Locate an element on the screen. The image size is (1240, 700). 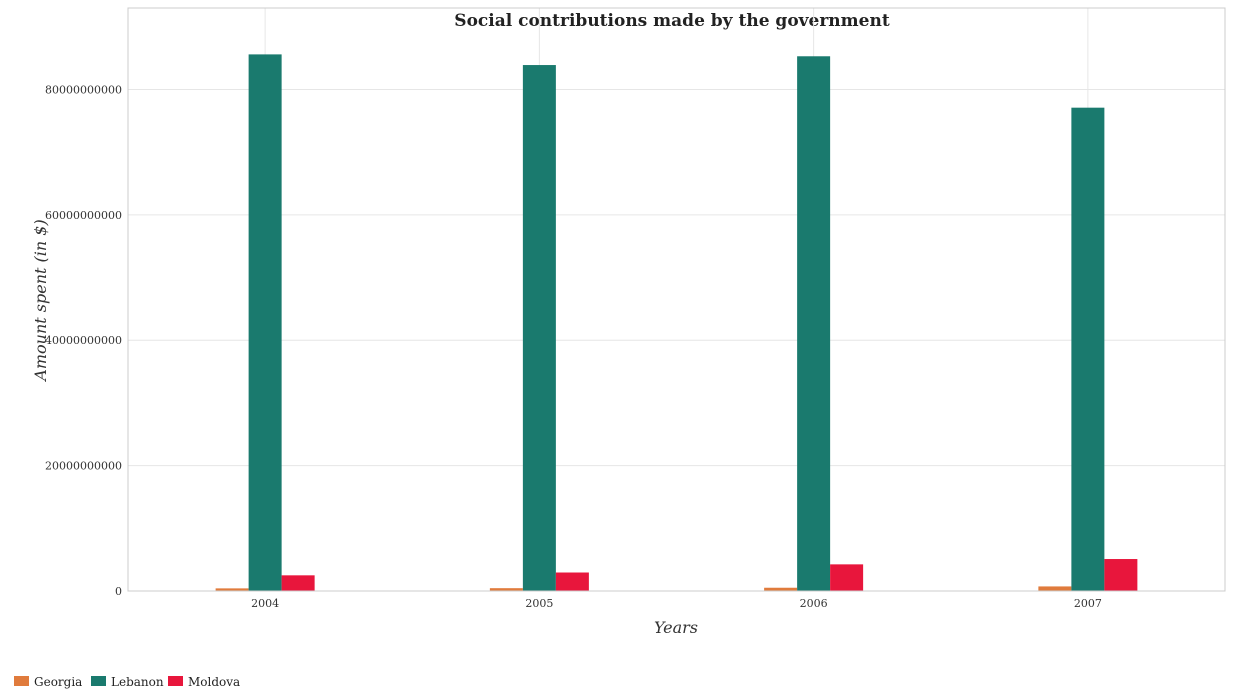
bar-moldova-2004 is located at coordinates (298, 583).